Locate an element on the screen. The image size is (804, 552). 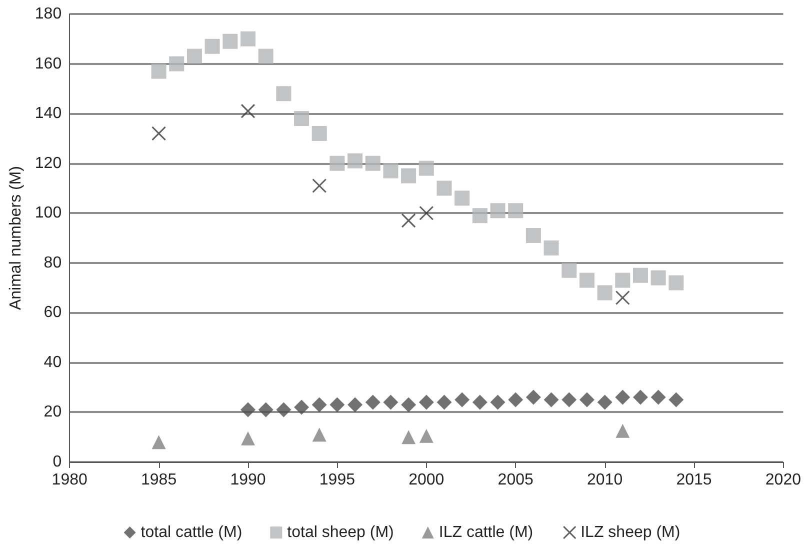
legend-label: total sheep (M) is located at coordinates (340, 532).